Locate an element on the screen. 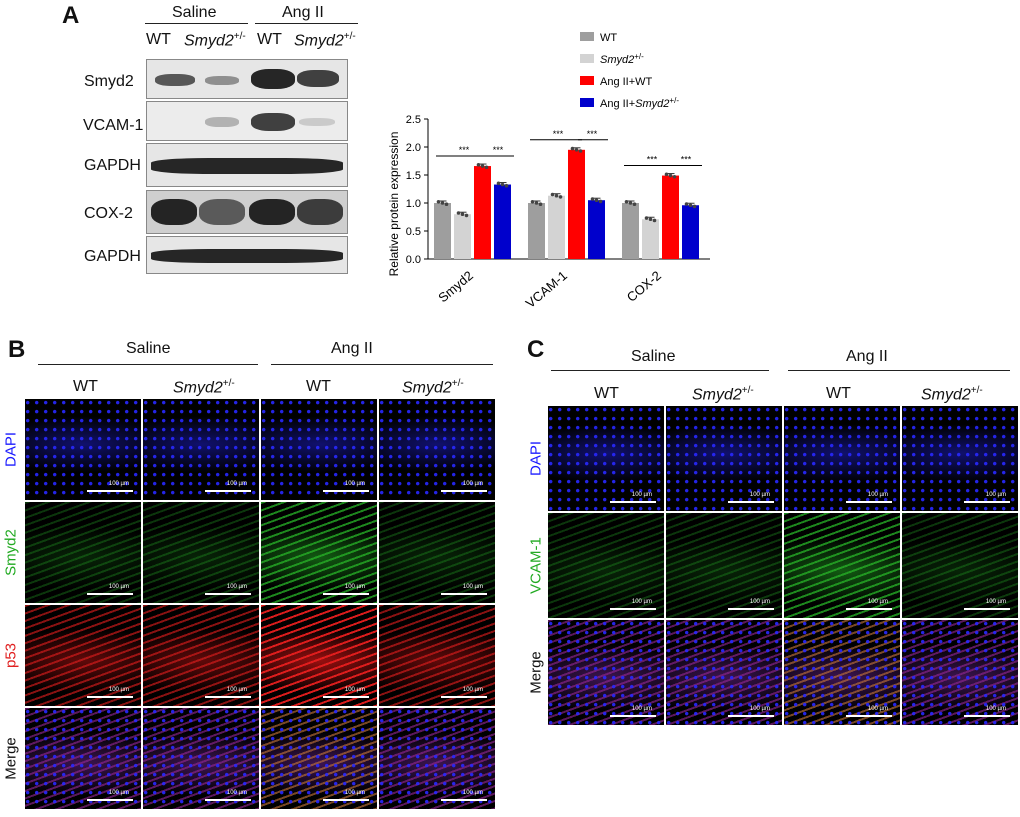 This screenshot has height=817, width=1020. y-tick-label: 2.5 is located at coordinates (413, 120).